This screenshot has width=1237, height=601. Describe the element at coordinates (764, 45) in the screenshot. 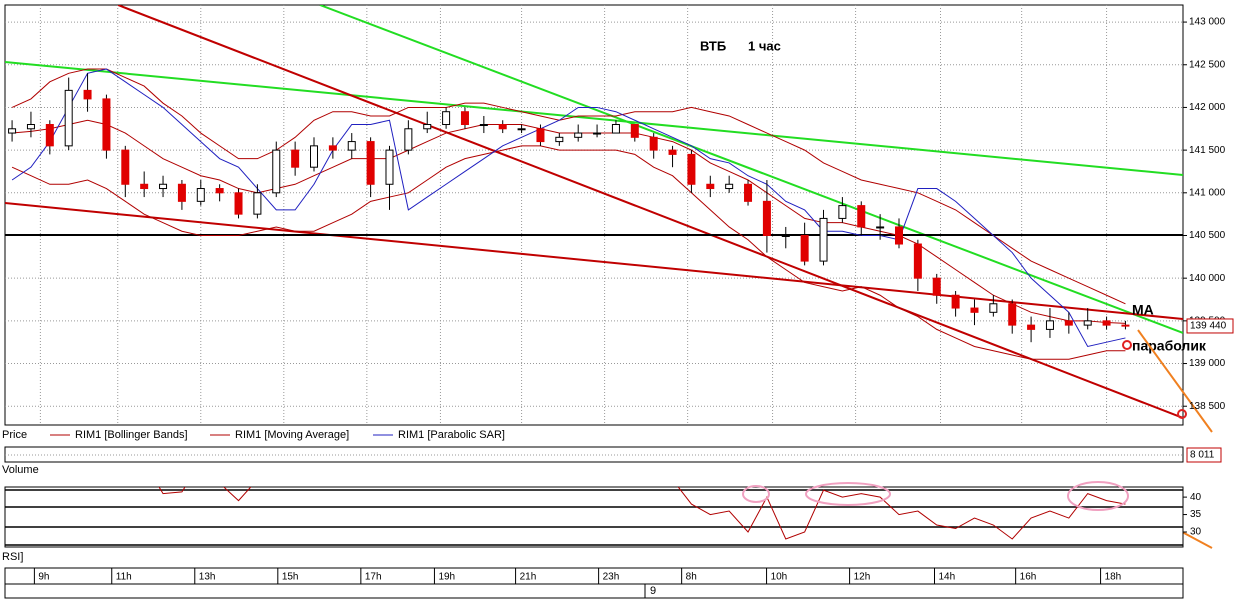

I see `chart-subtitle: 1 час` at that location.